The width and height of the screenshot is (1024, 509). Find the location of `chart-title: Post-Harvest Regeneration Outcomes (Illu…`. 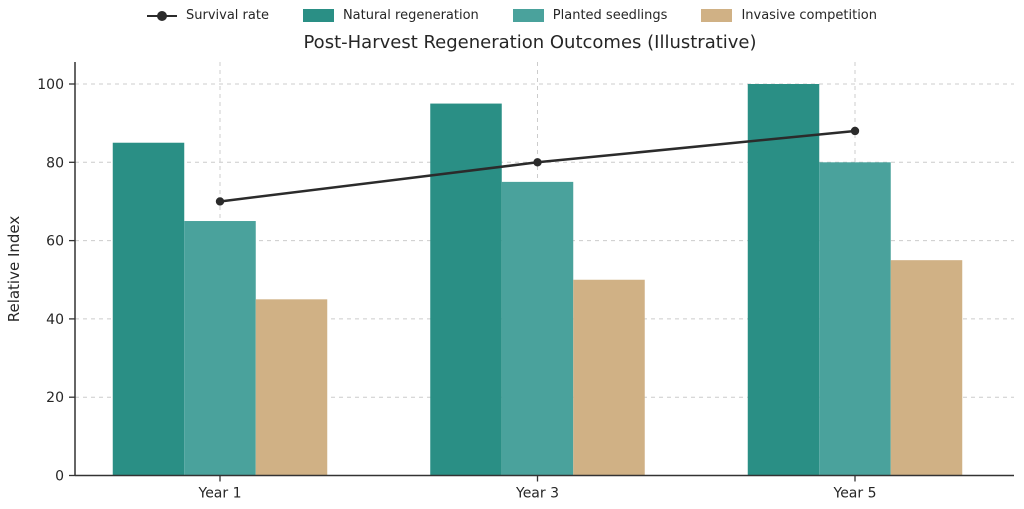

chart-title: Post-Harvest Regeneration Outcomes (Illu… is located at coordinates (530, 42).